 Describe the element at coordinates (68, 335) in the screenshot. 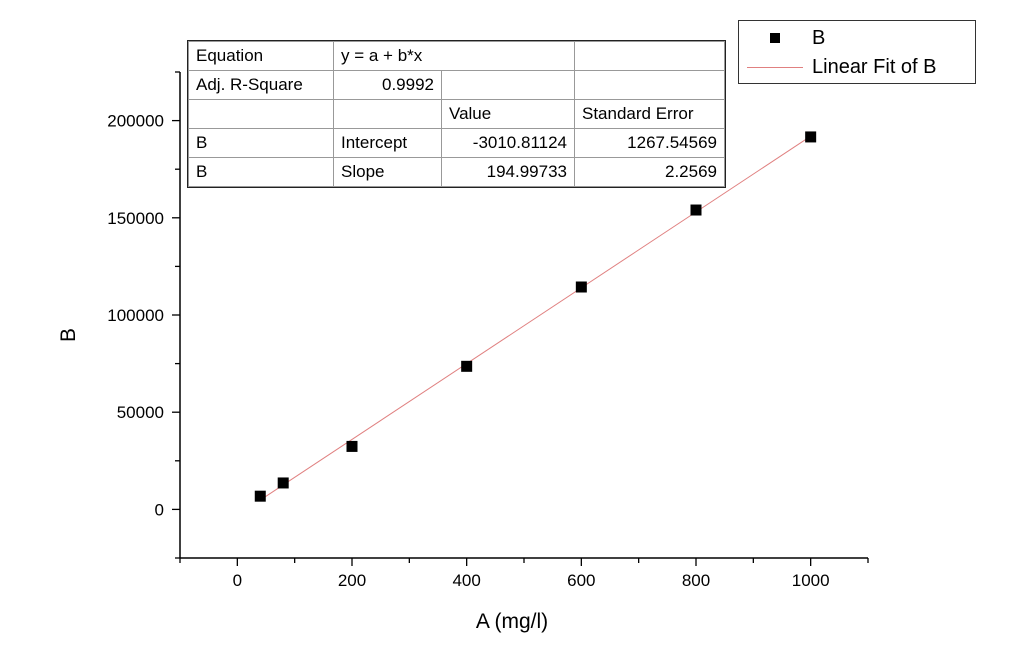

I see `y-axis-label: B` at that location.